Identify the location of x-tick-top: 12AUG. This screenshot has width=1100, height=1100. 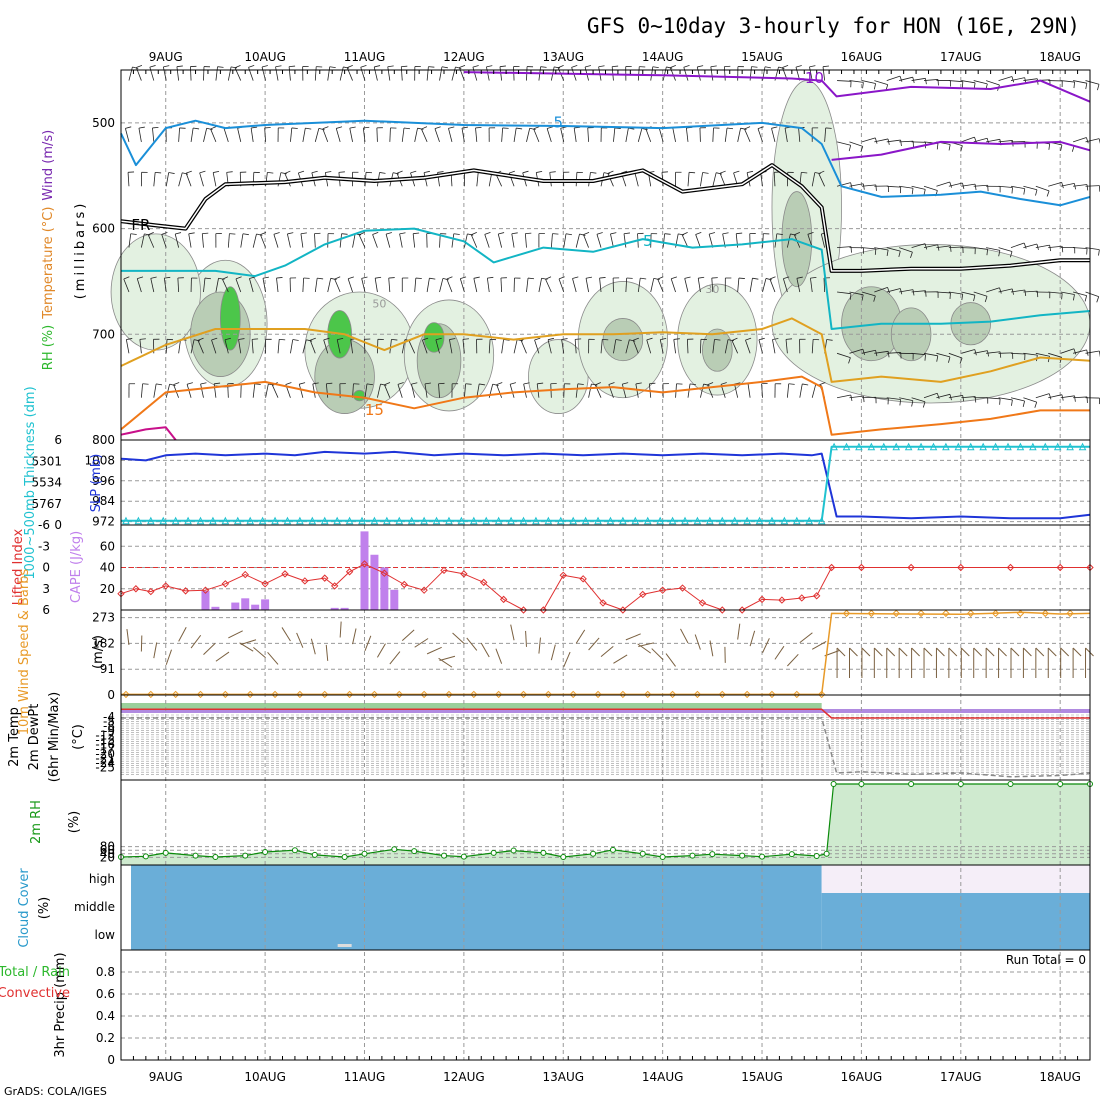
(464, 57).